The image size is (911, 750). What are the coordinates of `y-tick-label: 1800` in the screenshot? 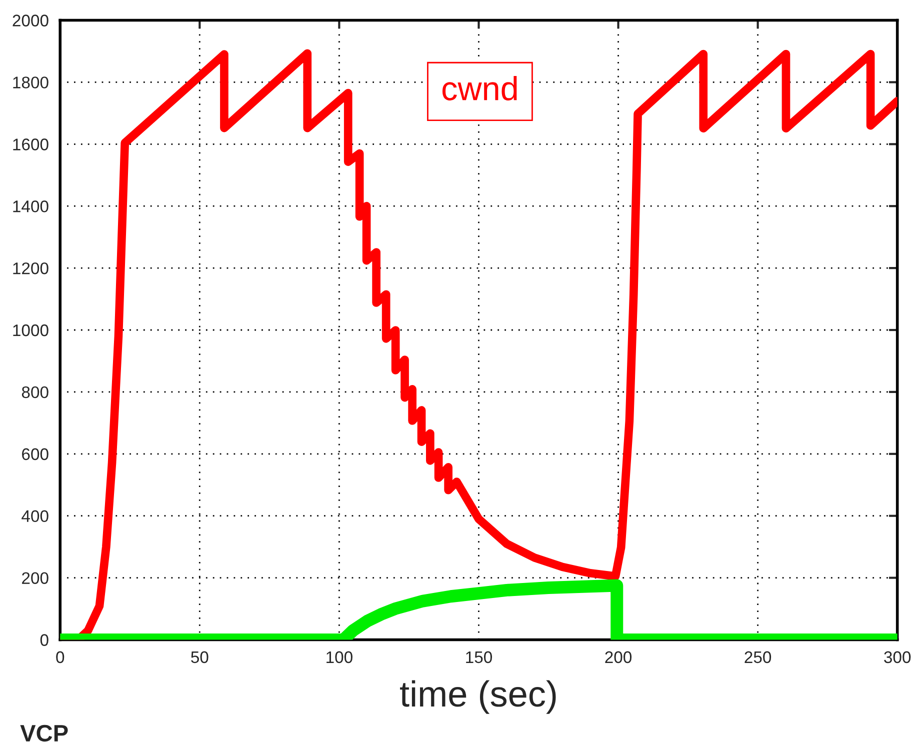 It's located at (30, 82).